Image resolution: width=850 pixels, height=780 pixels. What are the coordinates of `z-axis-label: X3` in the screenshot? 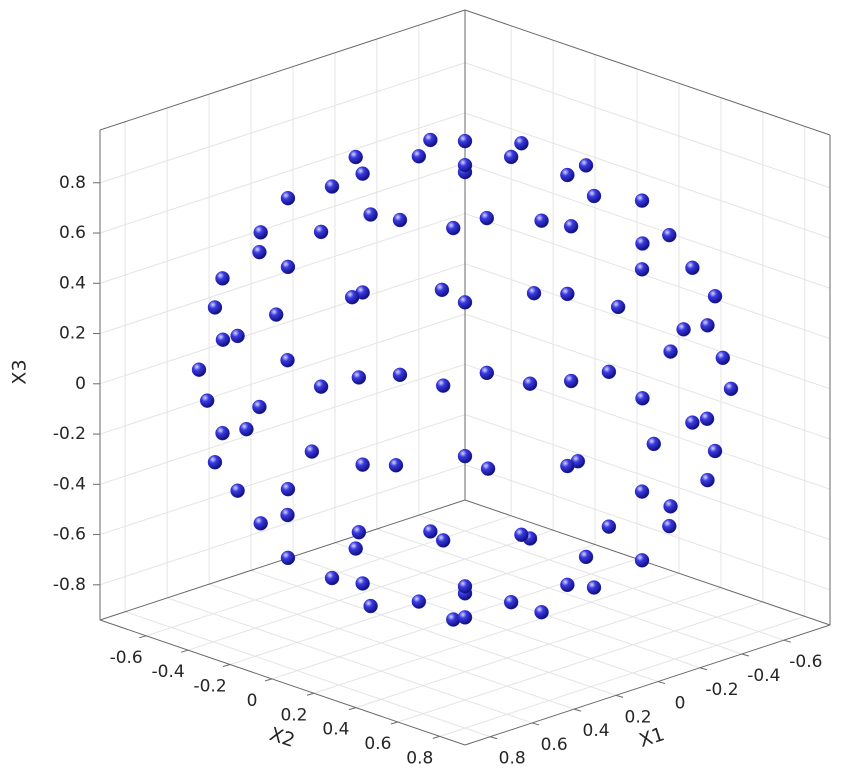 It's located at (20, 371).